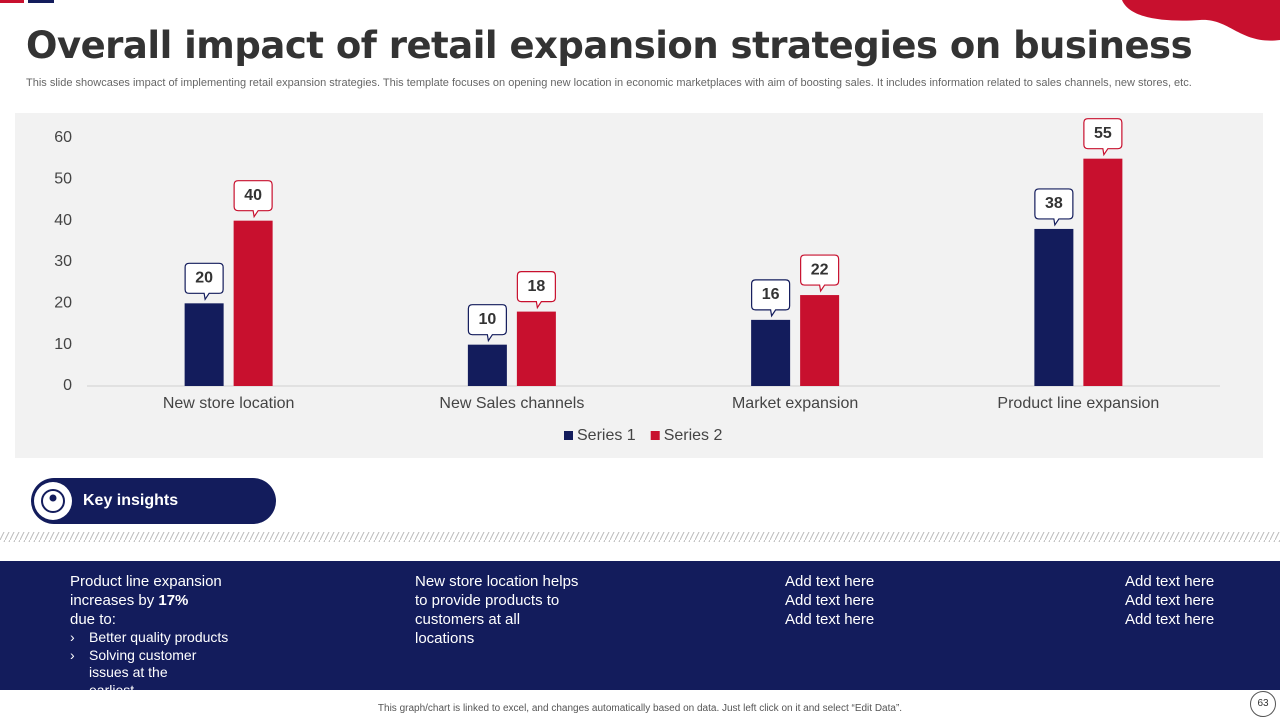  What do you see at coordinates (63, 137) in the screenshot?
I see `y-tick-label: 60` at bounding box center [63, 137].